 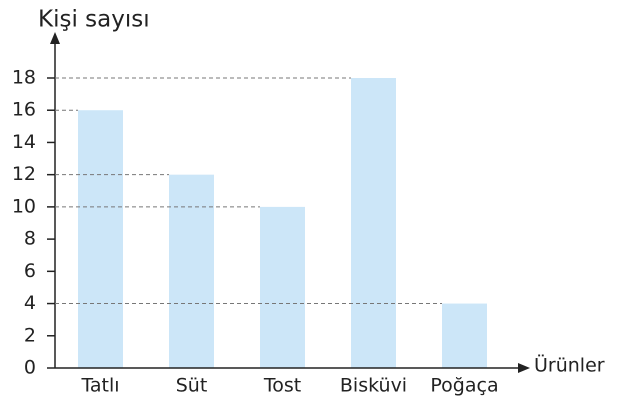 I want to click on x-tick-label: Tost, so click(x=282, y=386).